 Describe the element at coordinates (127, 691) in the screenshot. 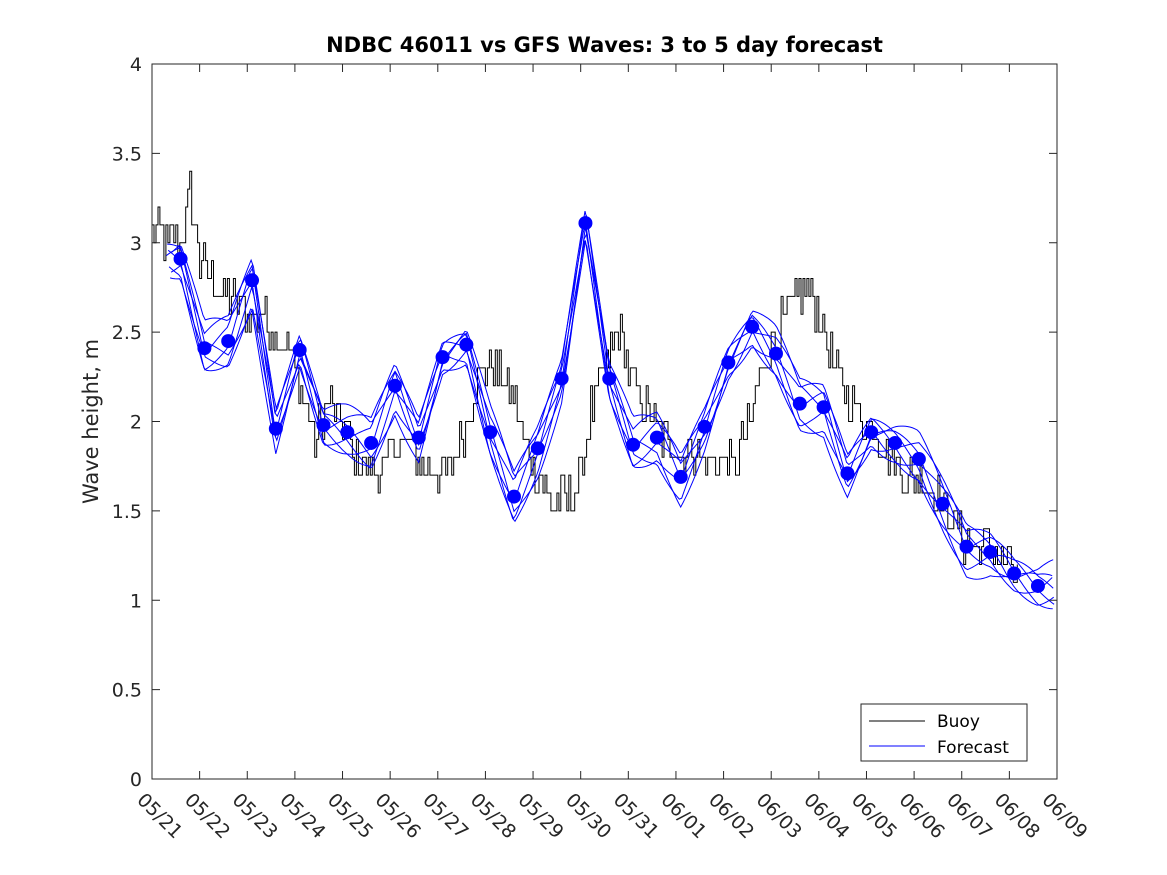

I see `y-tick-label: 0.5` at that location.